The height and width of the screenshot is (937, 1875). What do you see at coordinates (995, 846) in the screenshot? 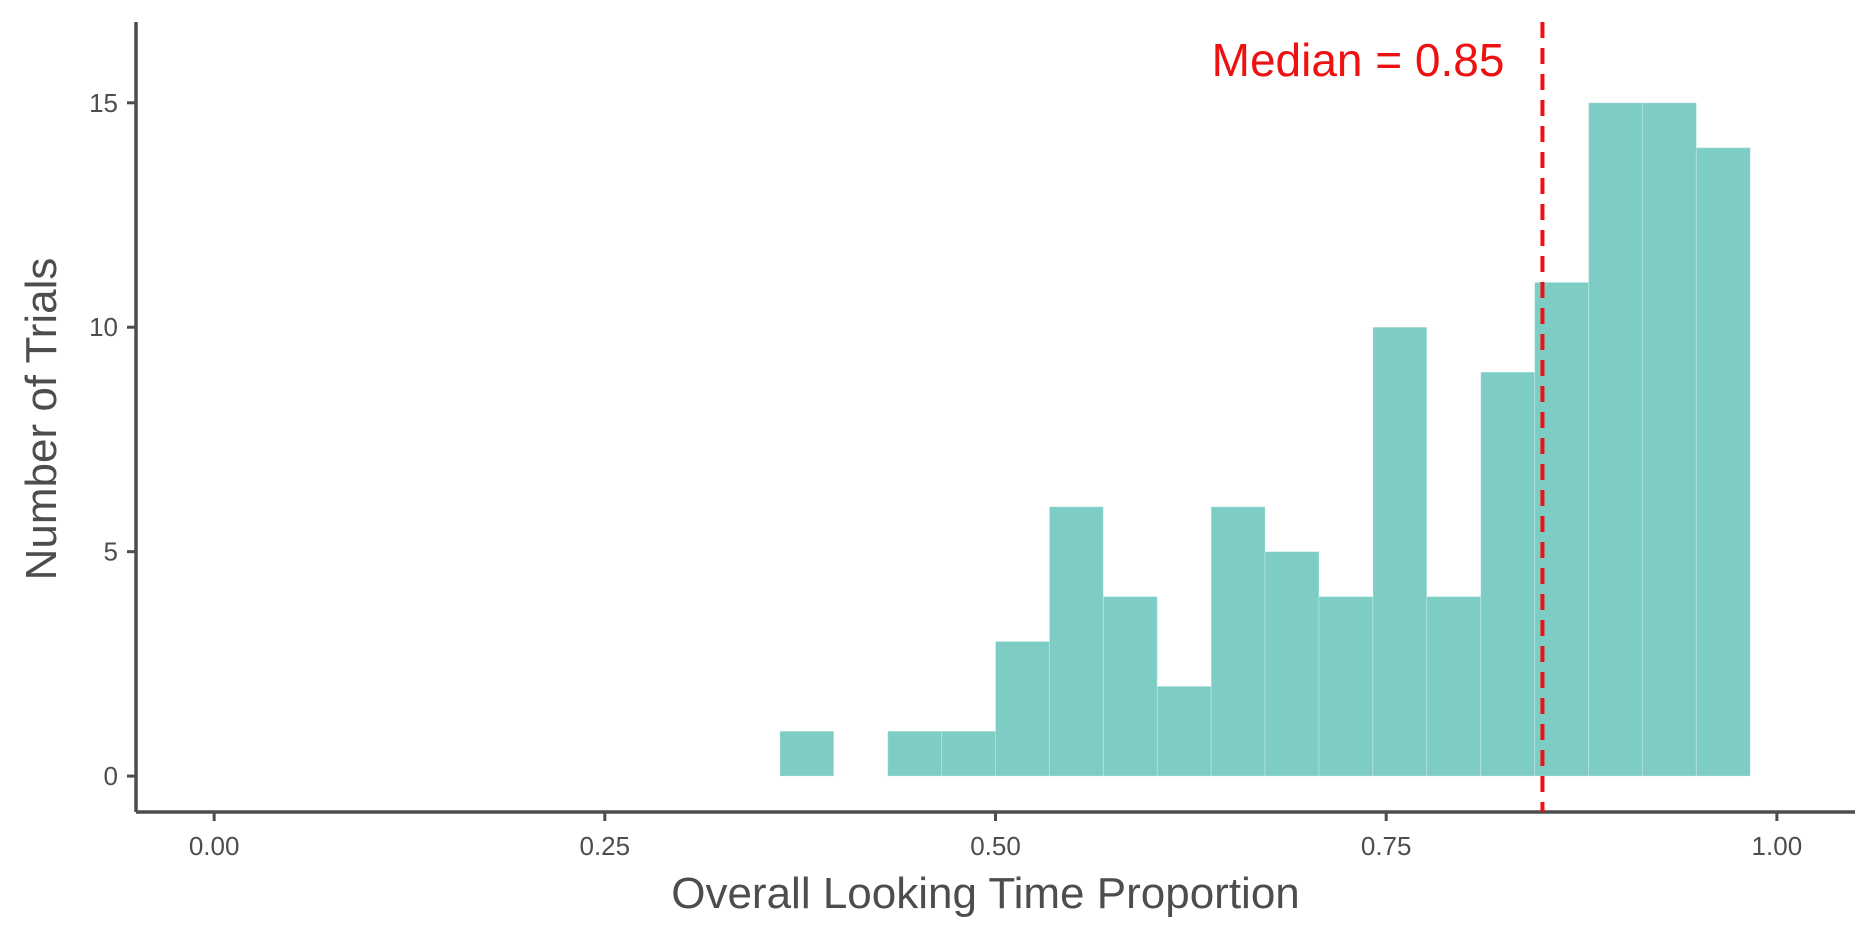
I see `x-tick-label: 0.50` at bounding box center [995, 846].